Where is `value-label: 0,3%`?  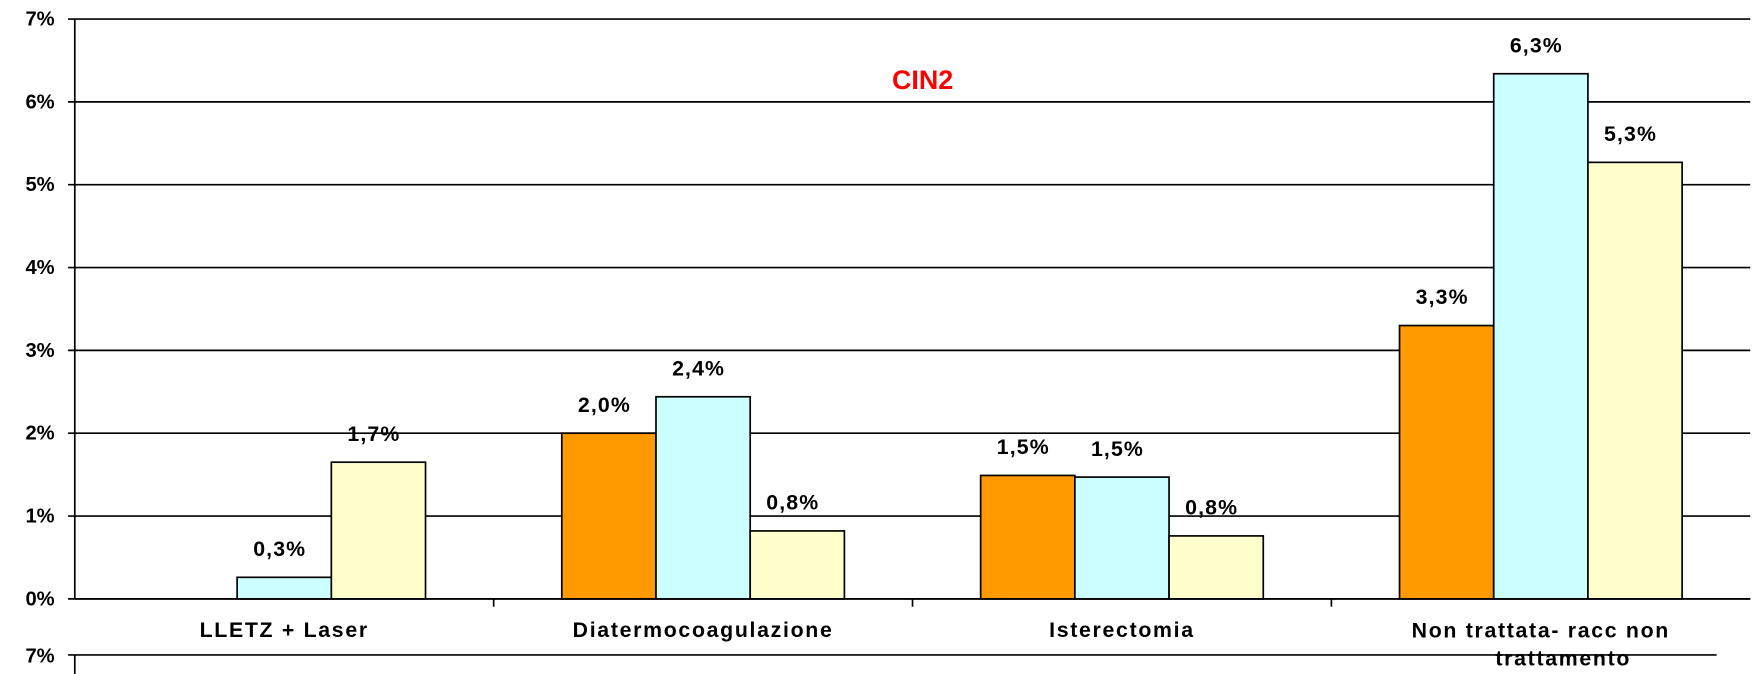
value-label: 0,3% is located at coordinates (279, 549).